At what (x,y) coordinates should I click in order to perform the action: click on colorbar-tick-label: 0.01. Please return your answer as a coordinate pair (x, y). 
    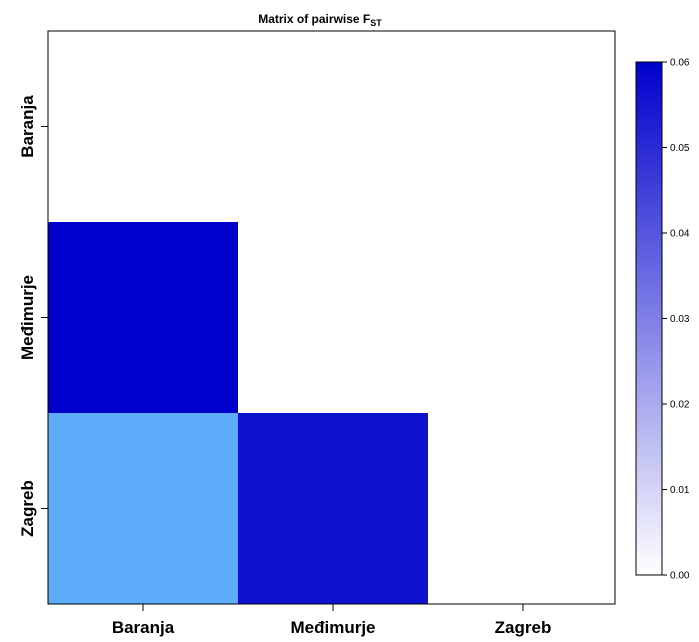
    Looking at the image, I should click on (680, 490).